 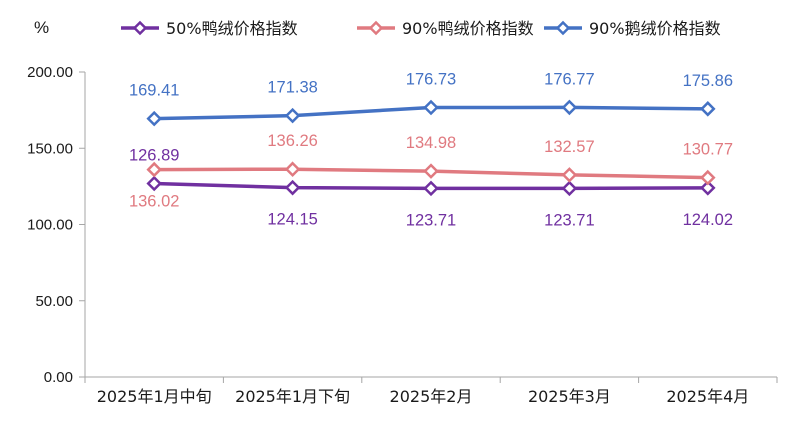 What do you see at coordinates (292, 141) in the screenshot?
I see `data-label: 136.26` at bounding box center [292, 141].